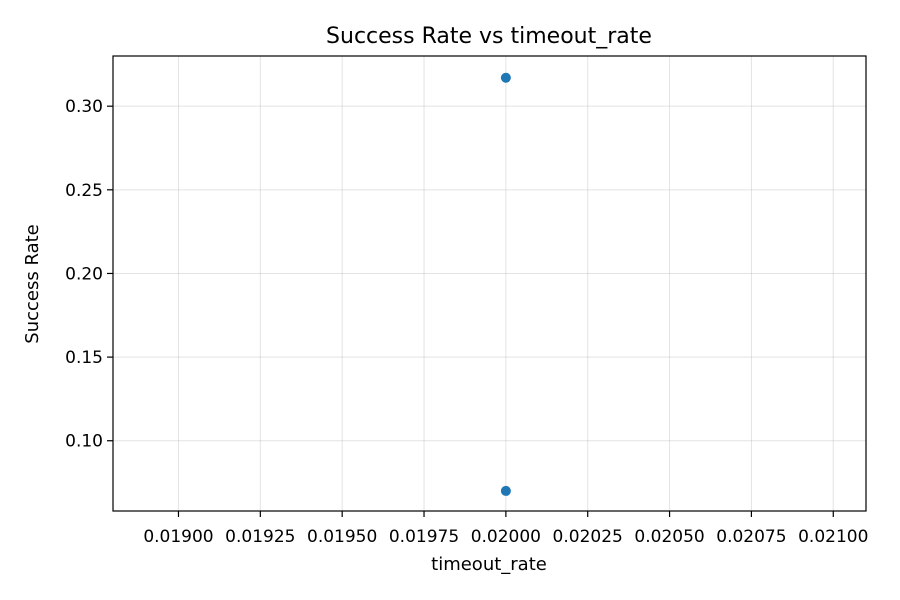 Image resolution: width=900 pixels, height=600 pixels. What do you see at coordinates (489, 36) in the screenshot?
I see `chart-title: Success Rate vs timeout_rate` at bounding box center [489, 36].